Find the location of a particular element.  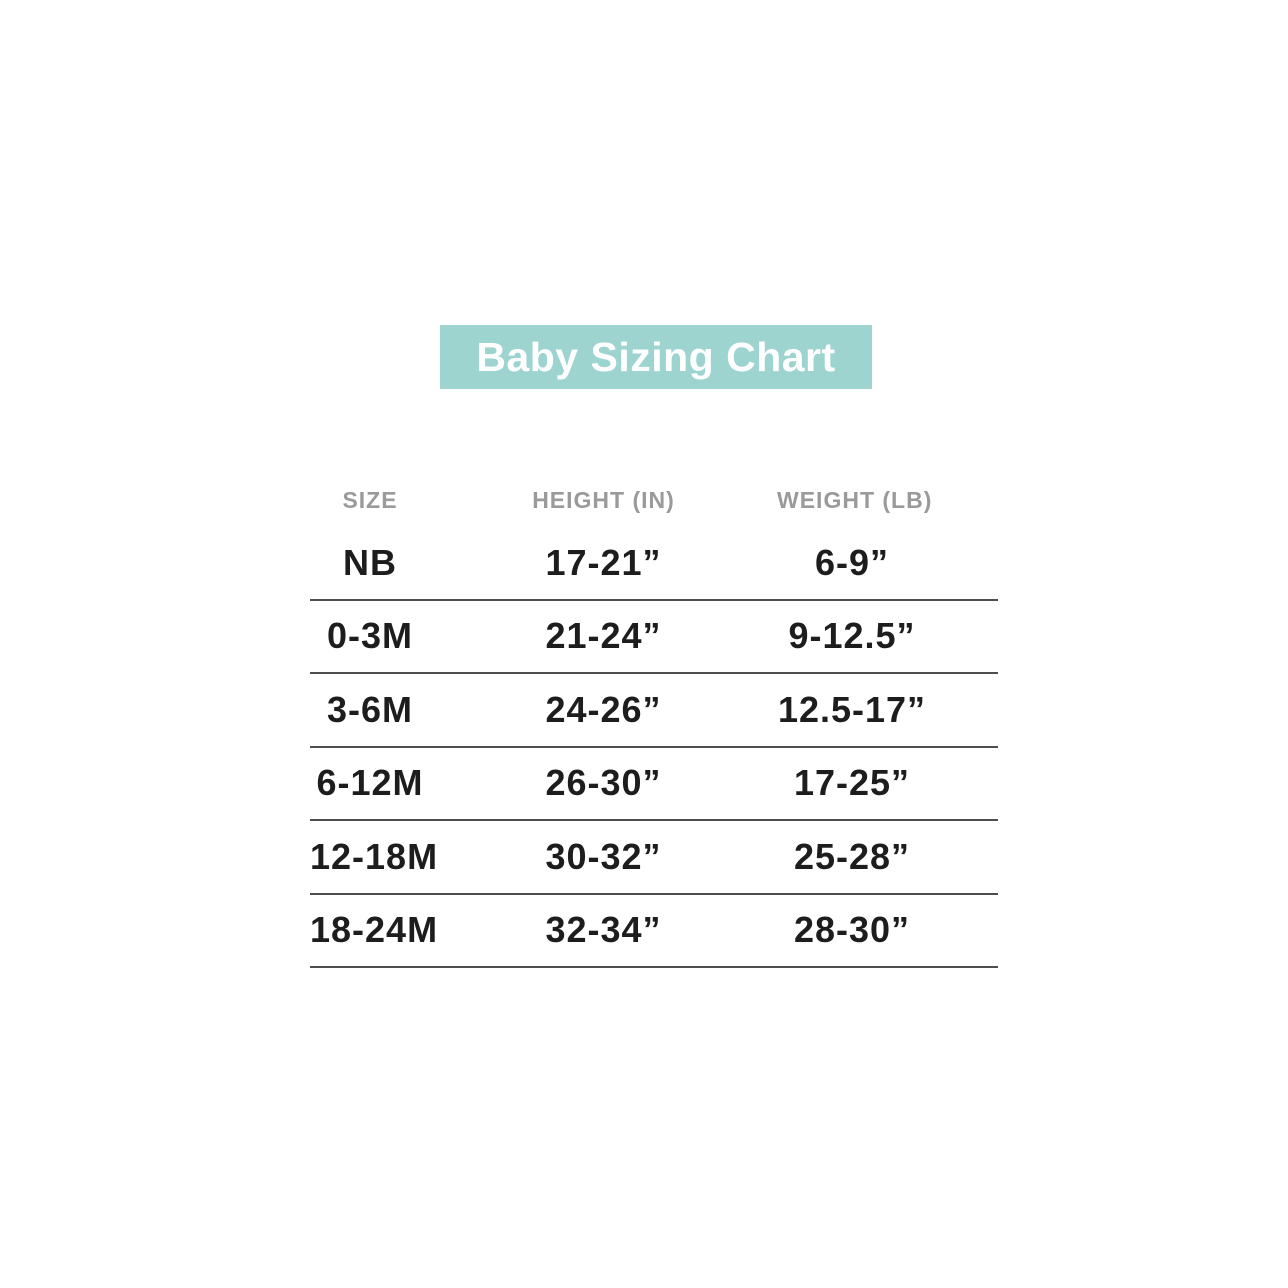

weight-value: 17-25” is located at coordinates (852, 783).